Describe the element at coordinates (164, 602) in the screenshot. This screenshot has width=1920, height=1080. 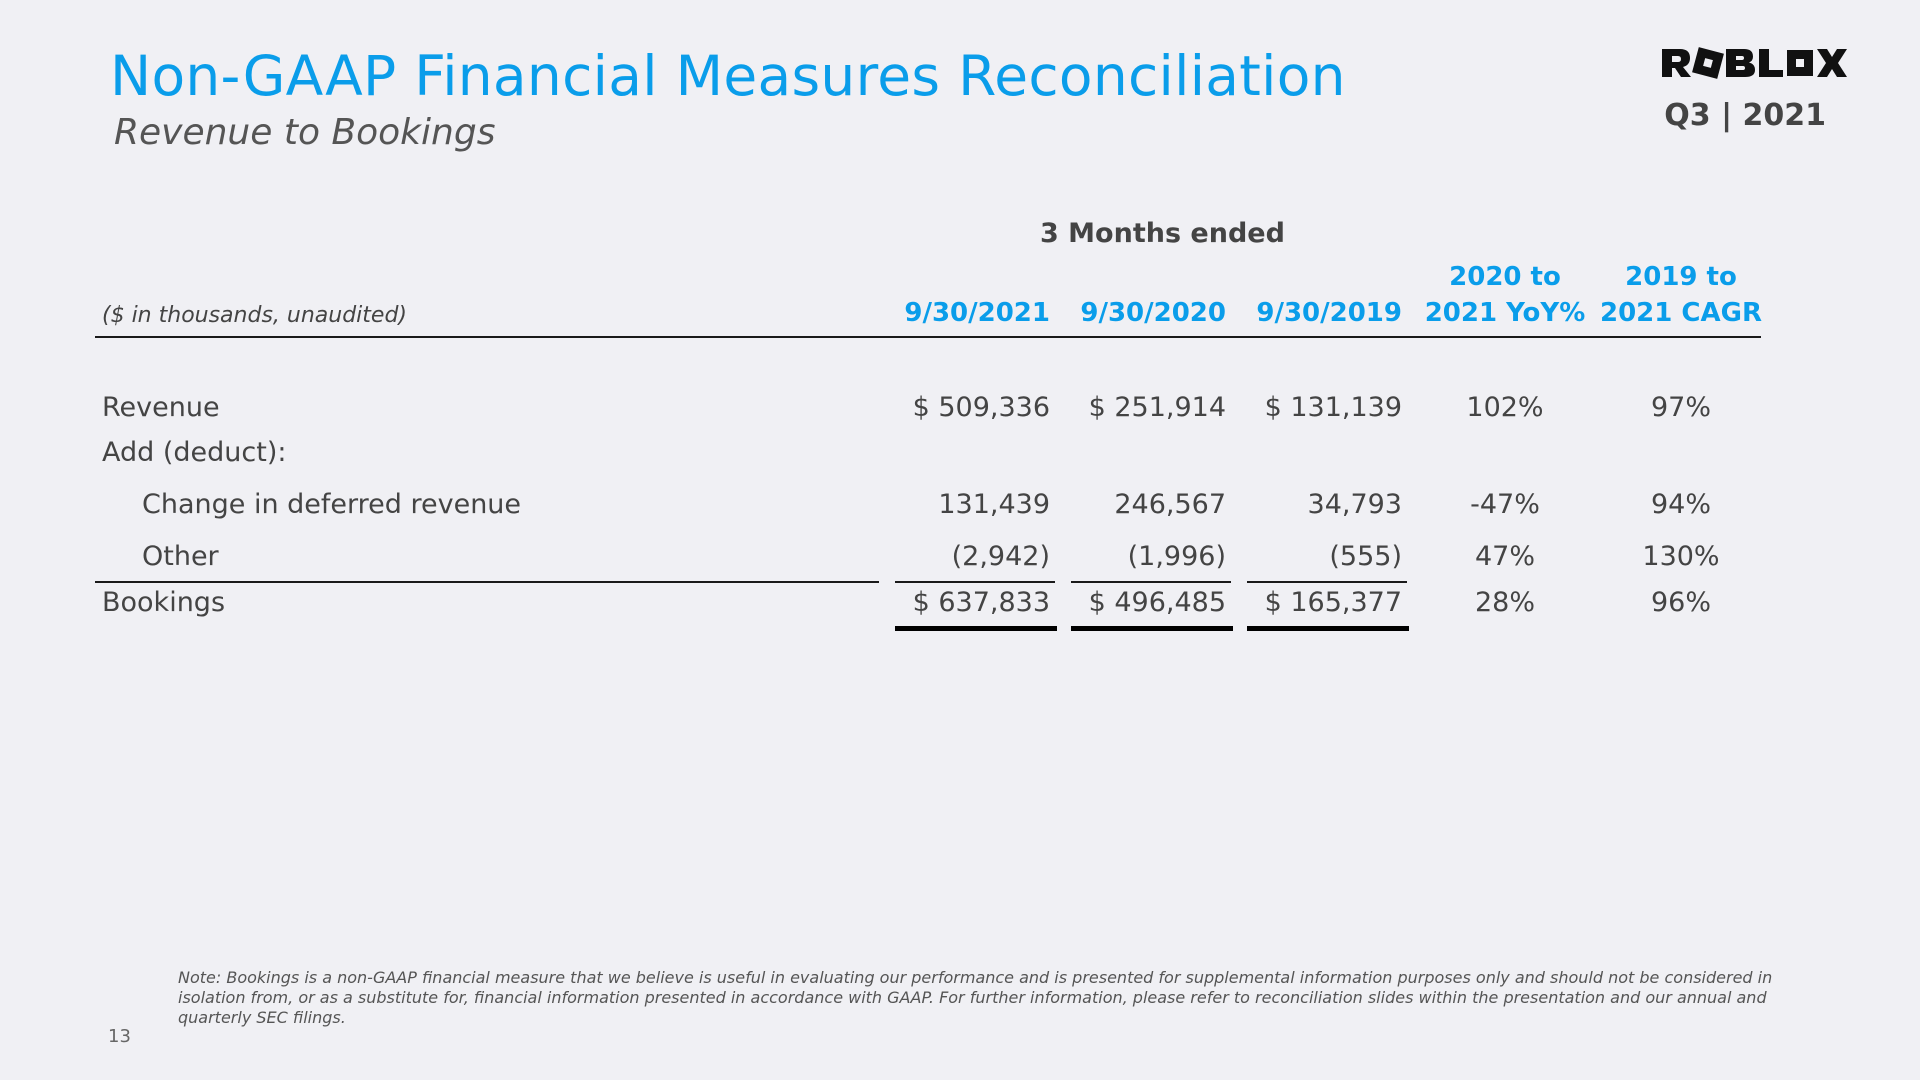
I see `row-label-bookings: Bookings` at that location.